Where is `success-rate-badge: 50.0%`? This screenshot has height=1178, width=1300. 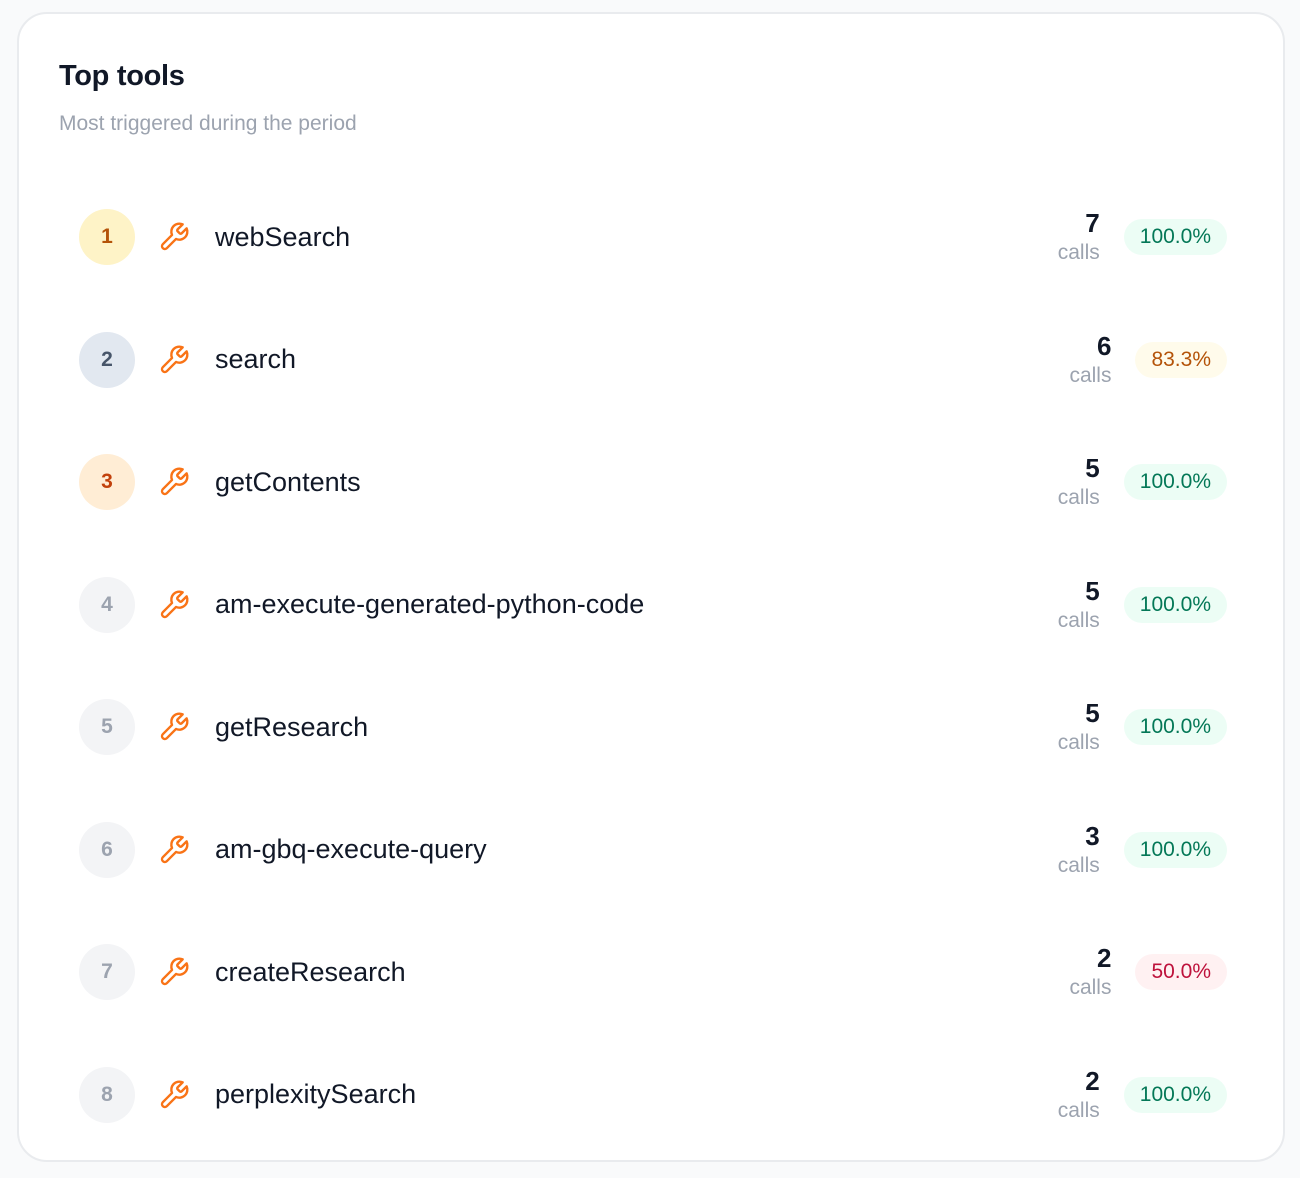 success-rate-badge: 50.0% is located at coordinates (1181, 972).